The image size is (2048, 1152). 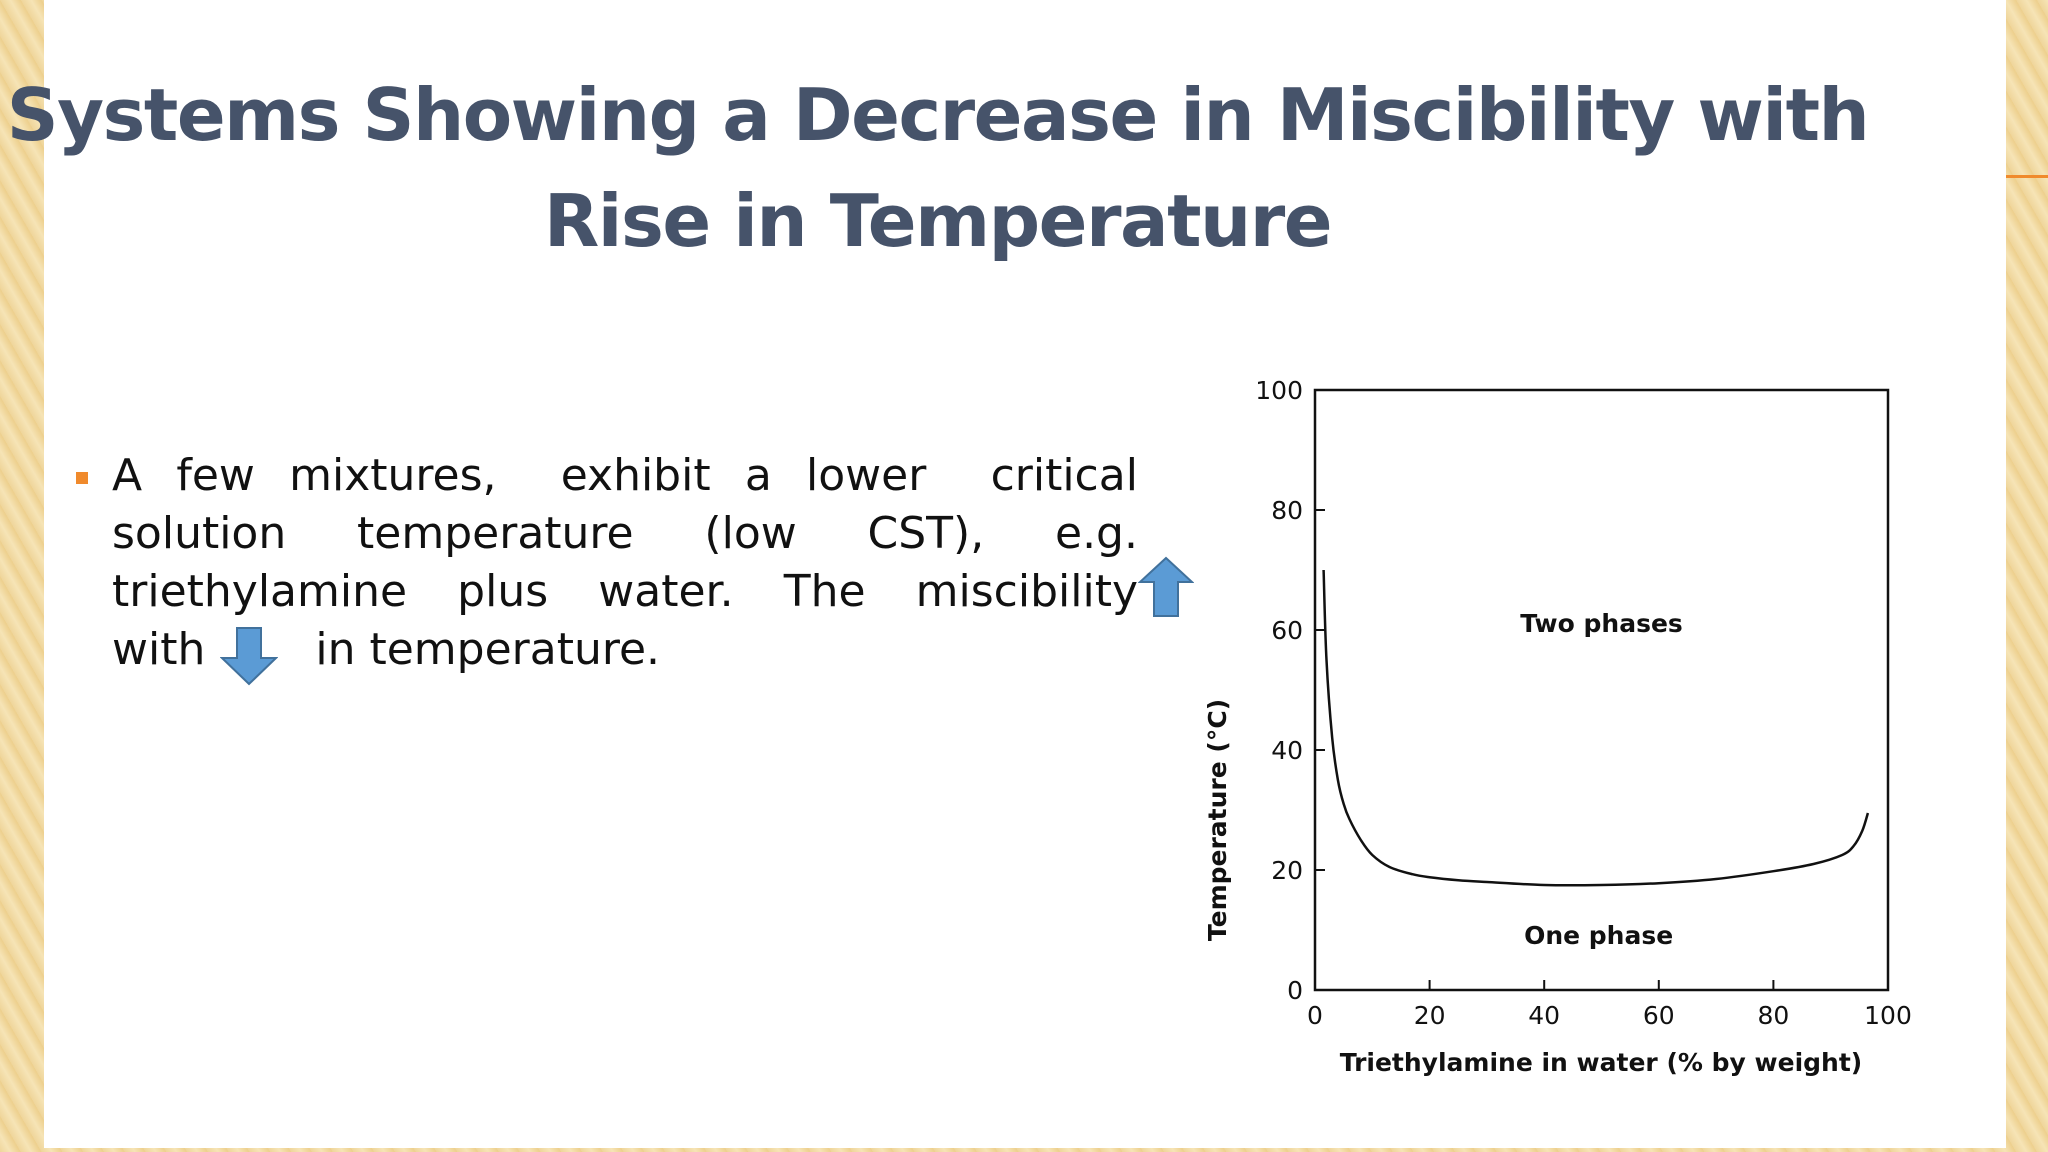 What do you see at coordinates (1166, 586) in the screenshot?
I see `arrow-up-icon` at bounding box center [1166, 586].